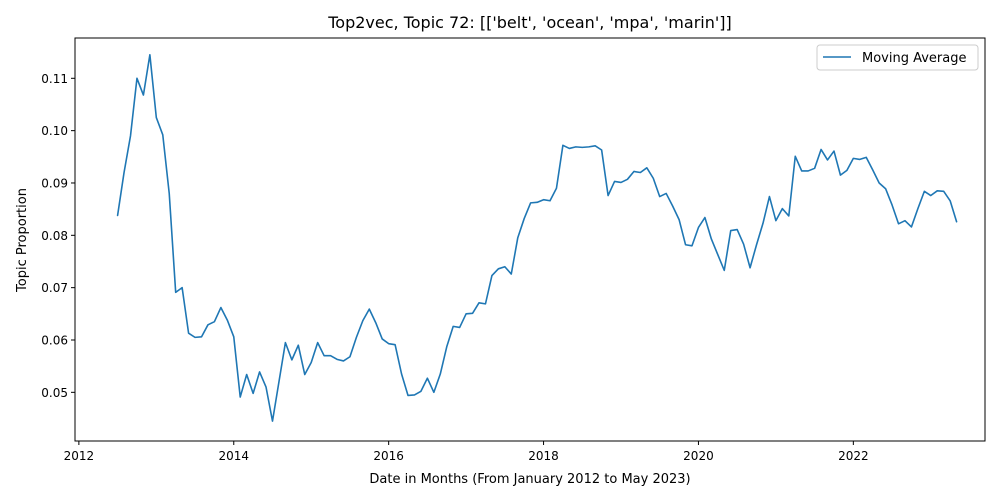 The width and height of the screenshot is (1000, 500). Describe the element at coordinates (54, 236) in the screenshot. I see `y-tick-label: 0.08` at that location.